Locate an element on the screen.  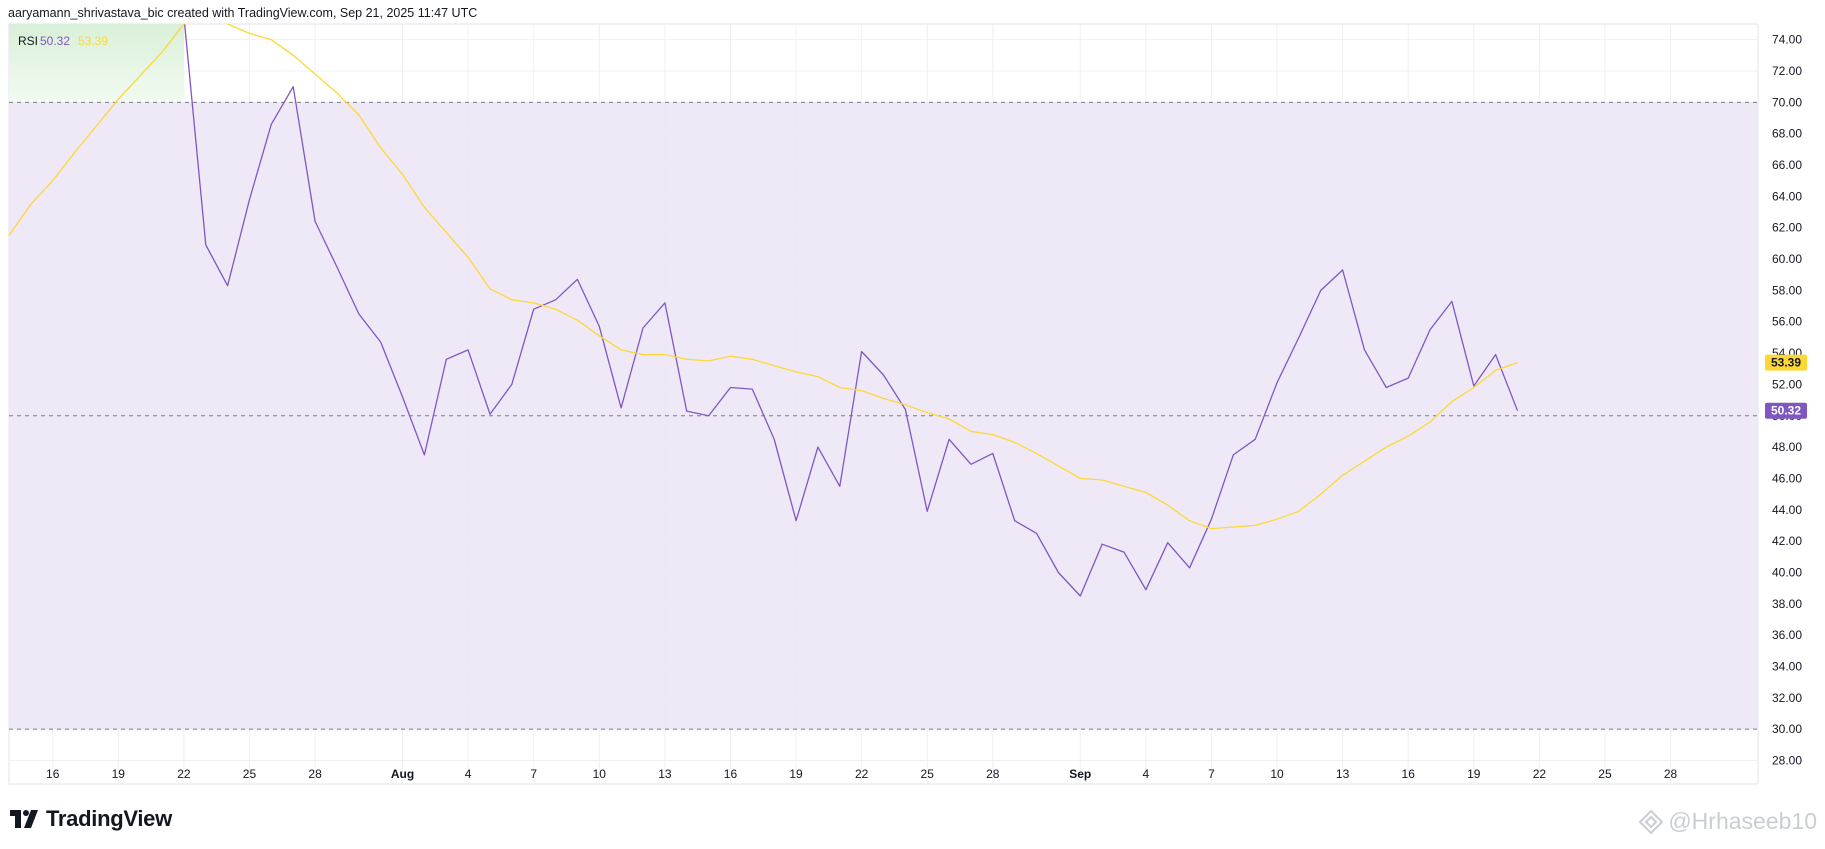
diamond-logo-icon is located at coordinates (1651, 821).